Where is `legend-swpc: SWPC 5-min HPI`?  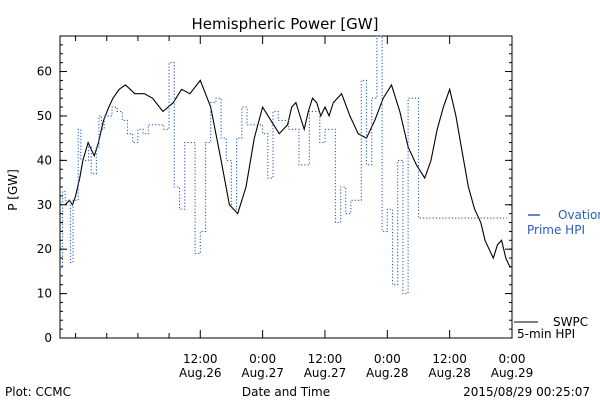 legend-swpc: SWPC 5-min HPI is located at coordinates (551, 328).